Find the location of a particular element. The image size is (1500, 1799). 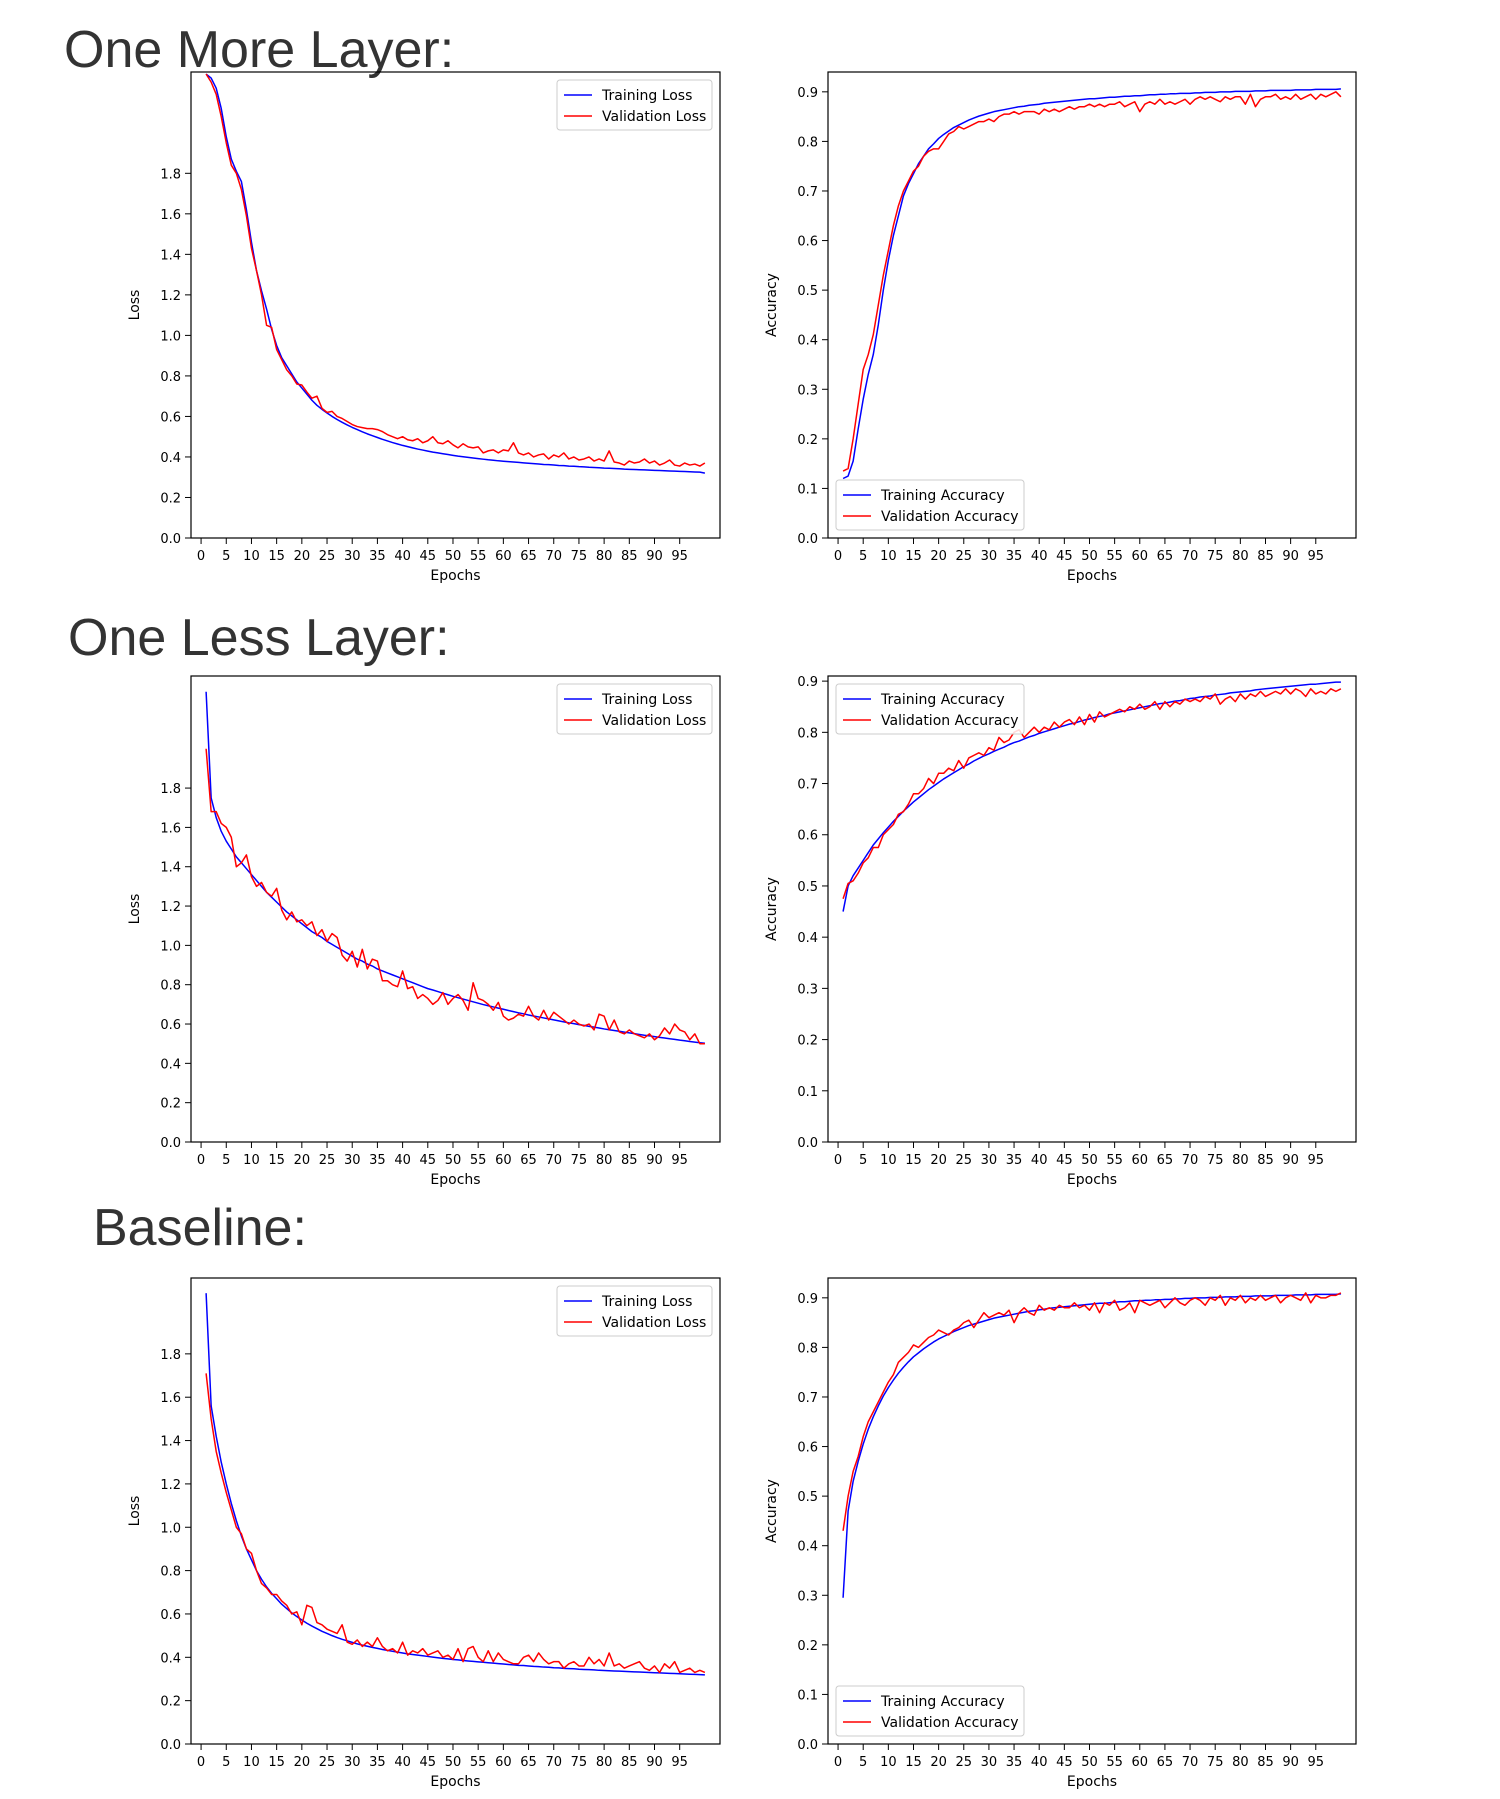

x-tick-label: 15 is located at coordinates (913, 1160).